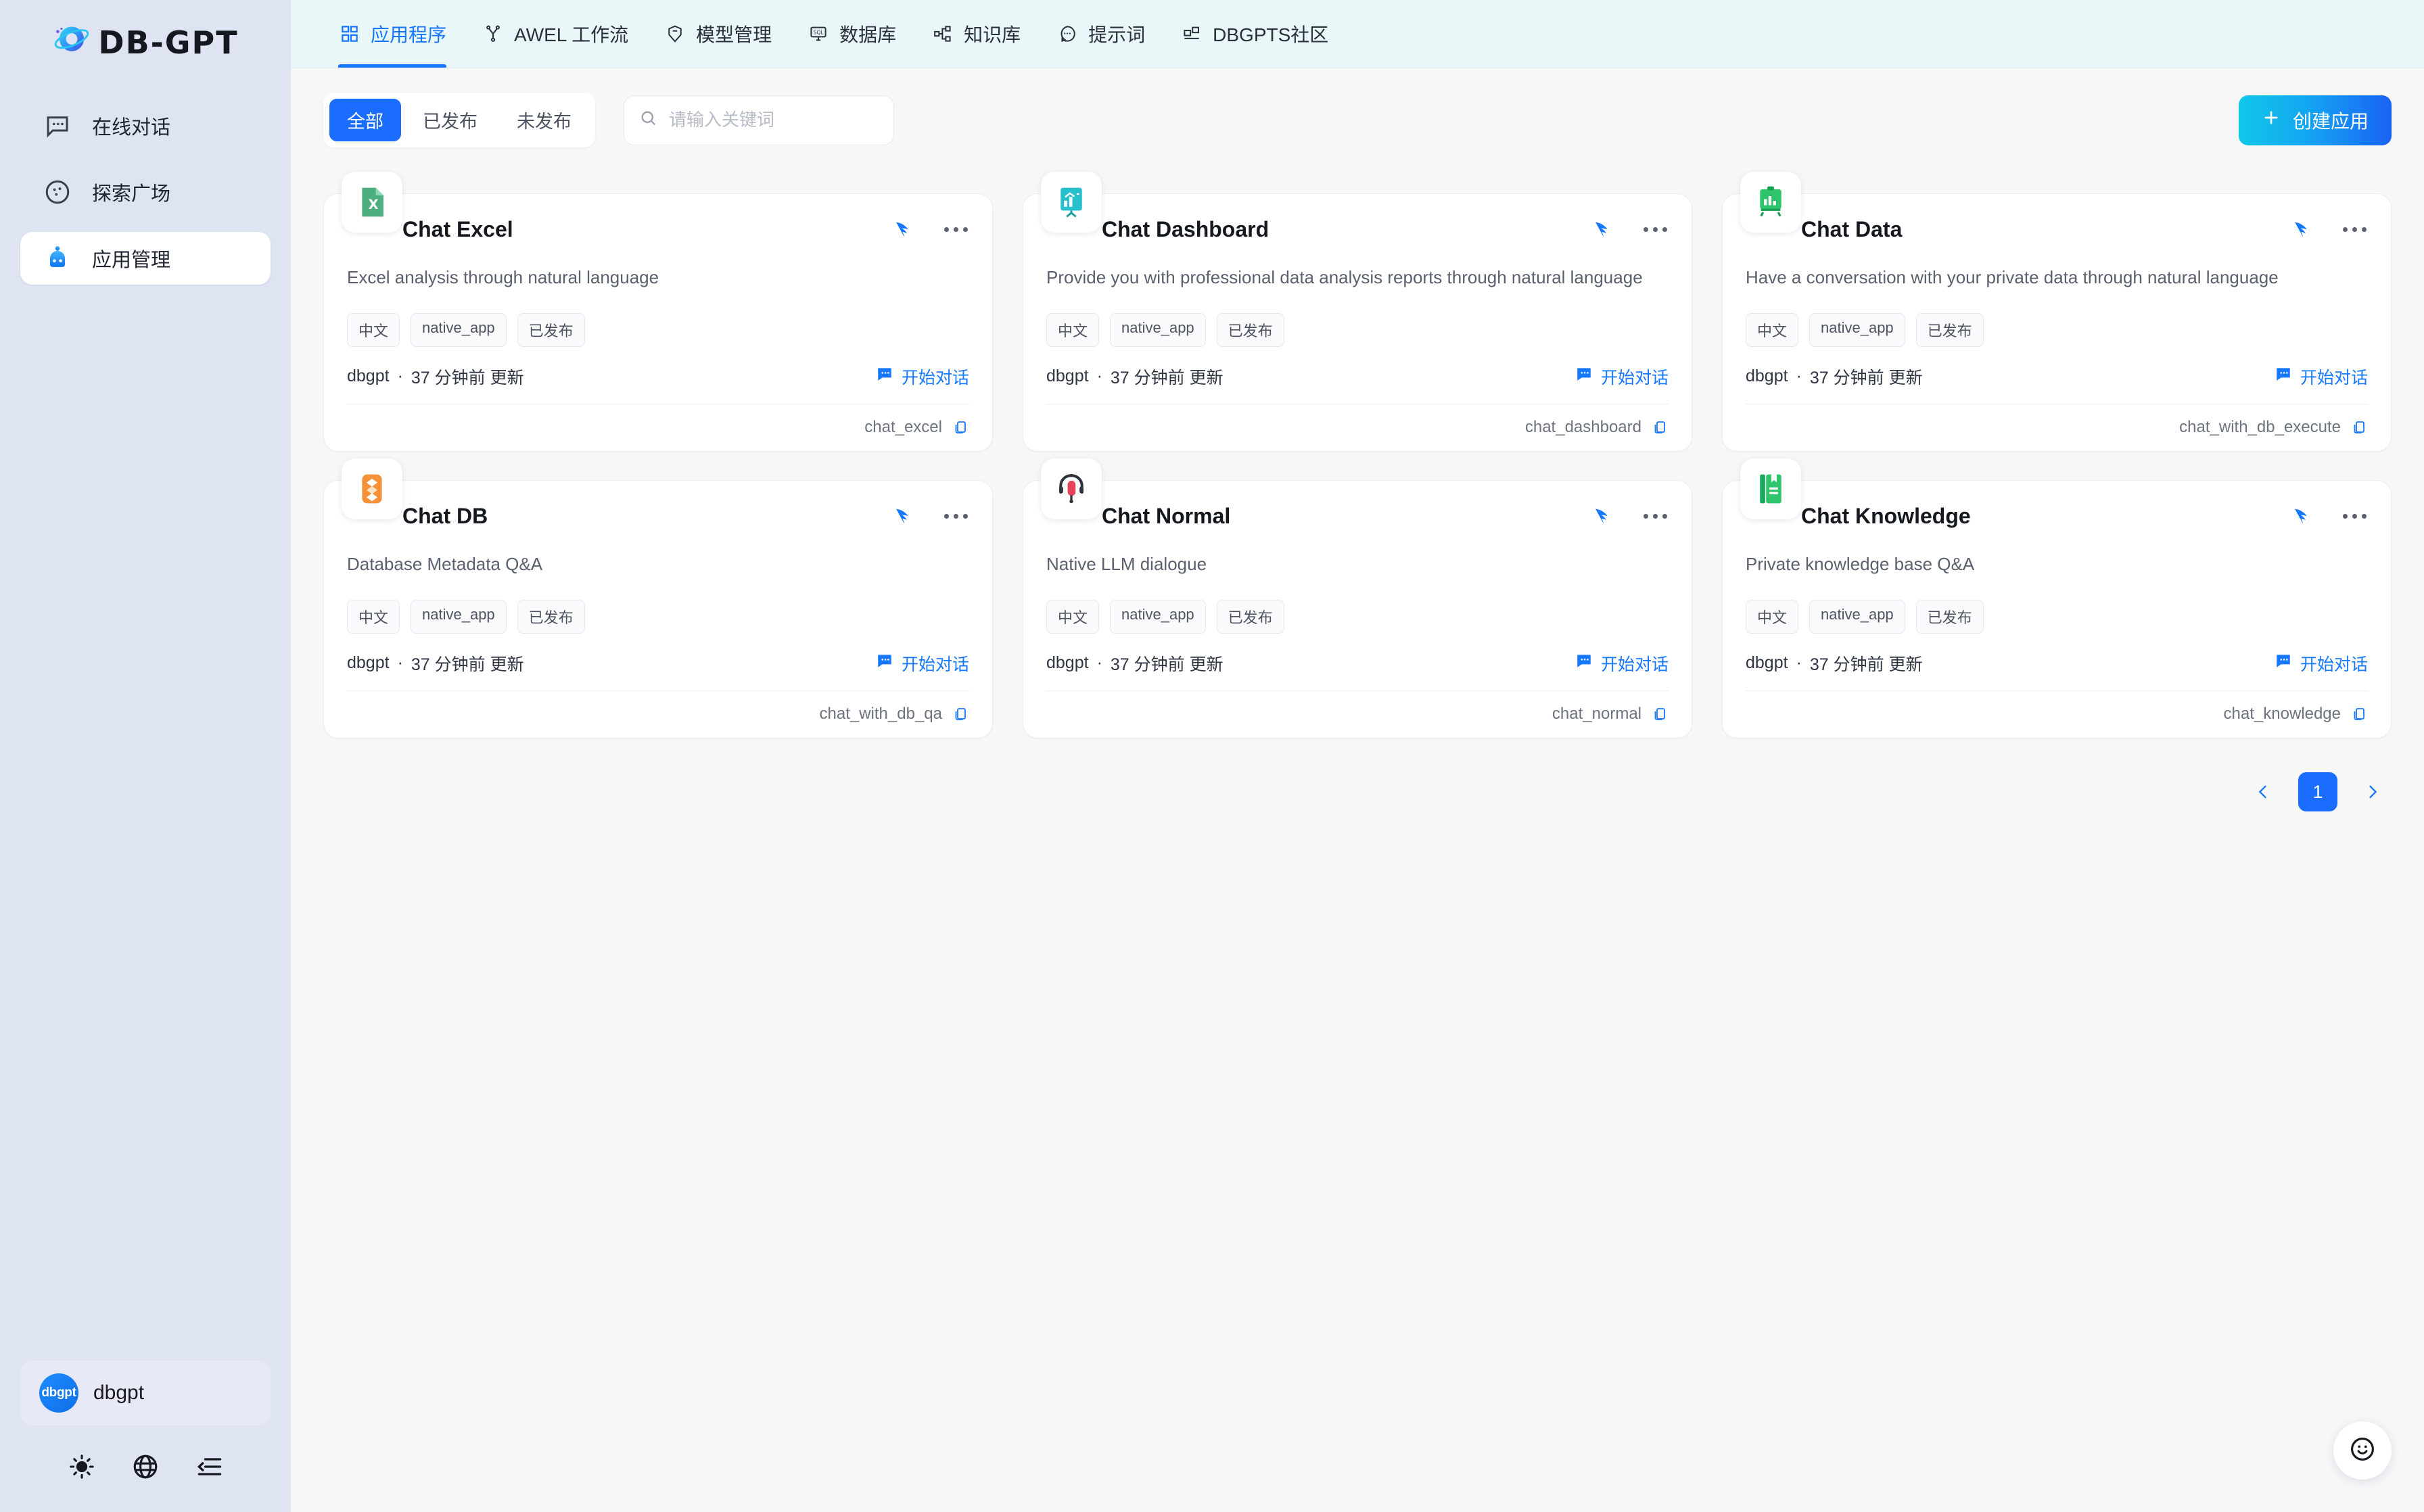  What do you see at coordinates (209, 1466) in the screenshot?
I see `collapse-icon` at bounding box center [209, 1466].